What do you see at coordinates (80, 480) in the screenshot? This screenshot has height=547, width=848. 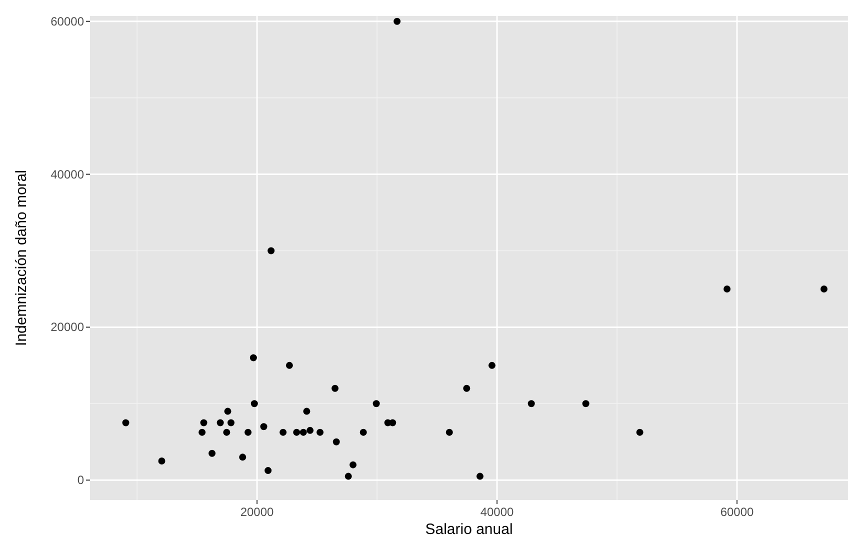 I see `y-tick-label: 0` at bounding box center [80, 480].